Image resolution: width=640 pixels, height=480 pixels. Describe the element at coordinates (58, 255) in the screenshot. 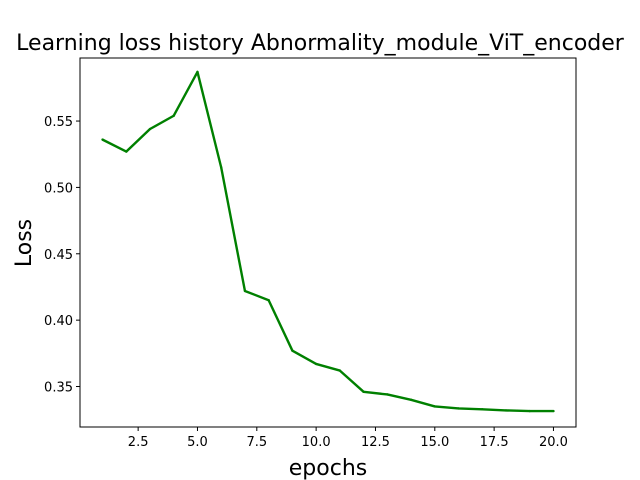

I see `y-tick-label: 0.45` at that location.